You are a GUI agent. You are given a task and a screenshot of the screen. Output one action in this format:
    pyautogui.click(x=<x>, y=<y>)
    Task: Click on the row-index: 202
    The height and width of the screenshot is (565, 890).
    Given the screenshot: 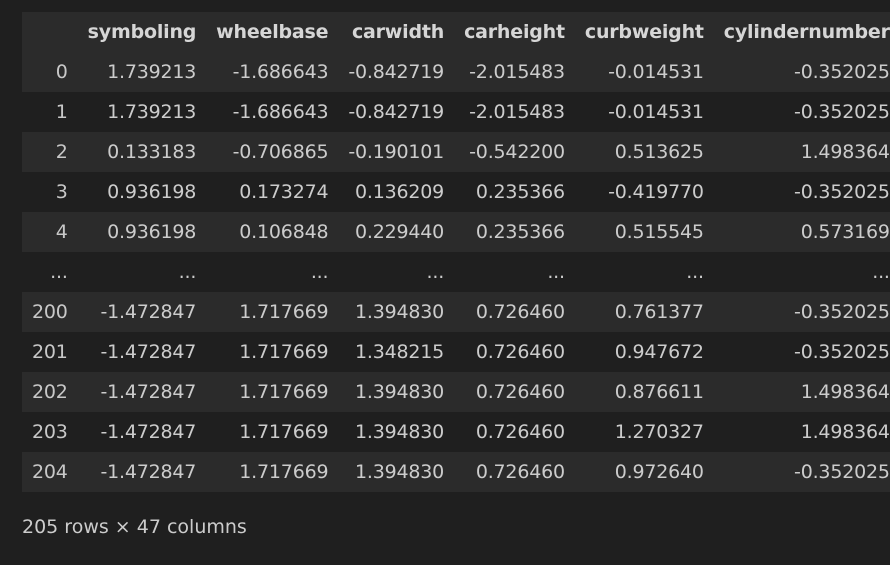 What is the action you would take?
    pyautogui.click(x=50, y=392)
    